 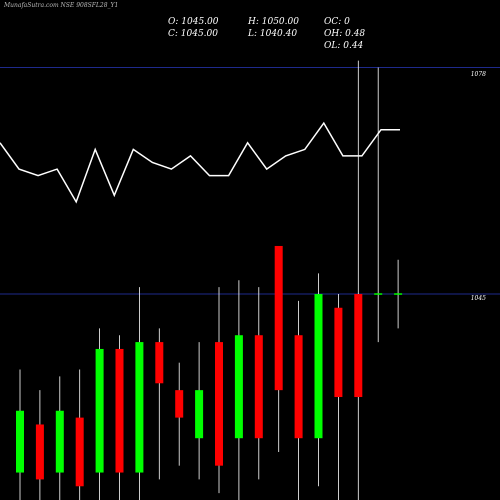 What do you see at coordinates (193, 34) in the screenshot?
I see `ohlc-close: C: 1045.00` at bounding box center [193, 34].